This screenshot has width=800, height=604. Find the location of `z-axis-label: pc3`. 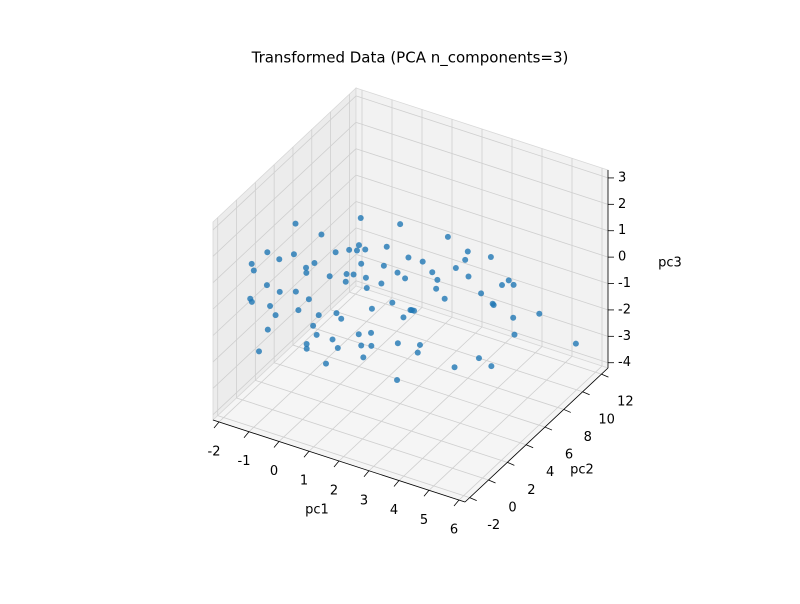

z-axis-label: pc3 is located at coordinates (670, 263).